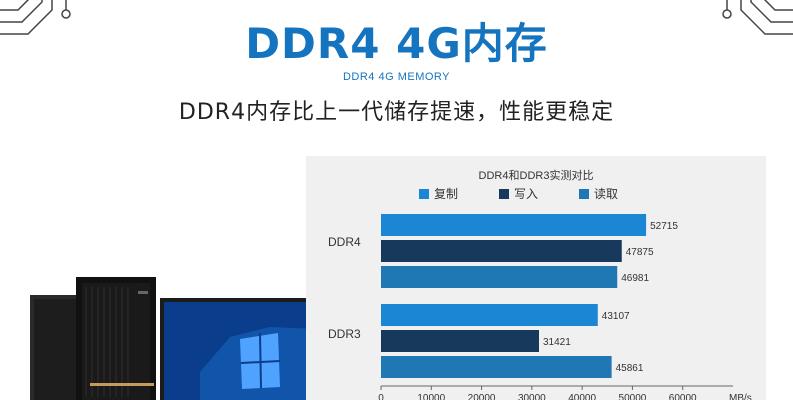 This screenshot has width=793, height=400. What do you see at coordinates (396, 43) in the screenshot?
I see `page-title: DDR4 4G内存` at bounding box center [396, 43].